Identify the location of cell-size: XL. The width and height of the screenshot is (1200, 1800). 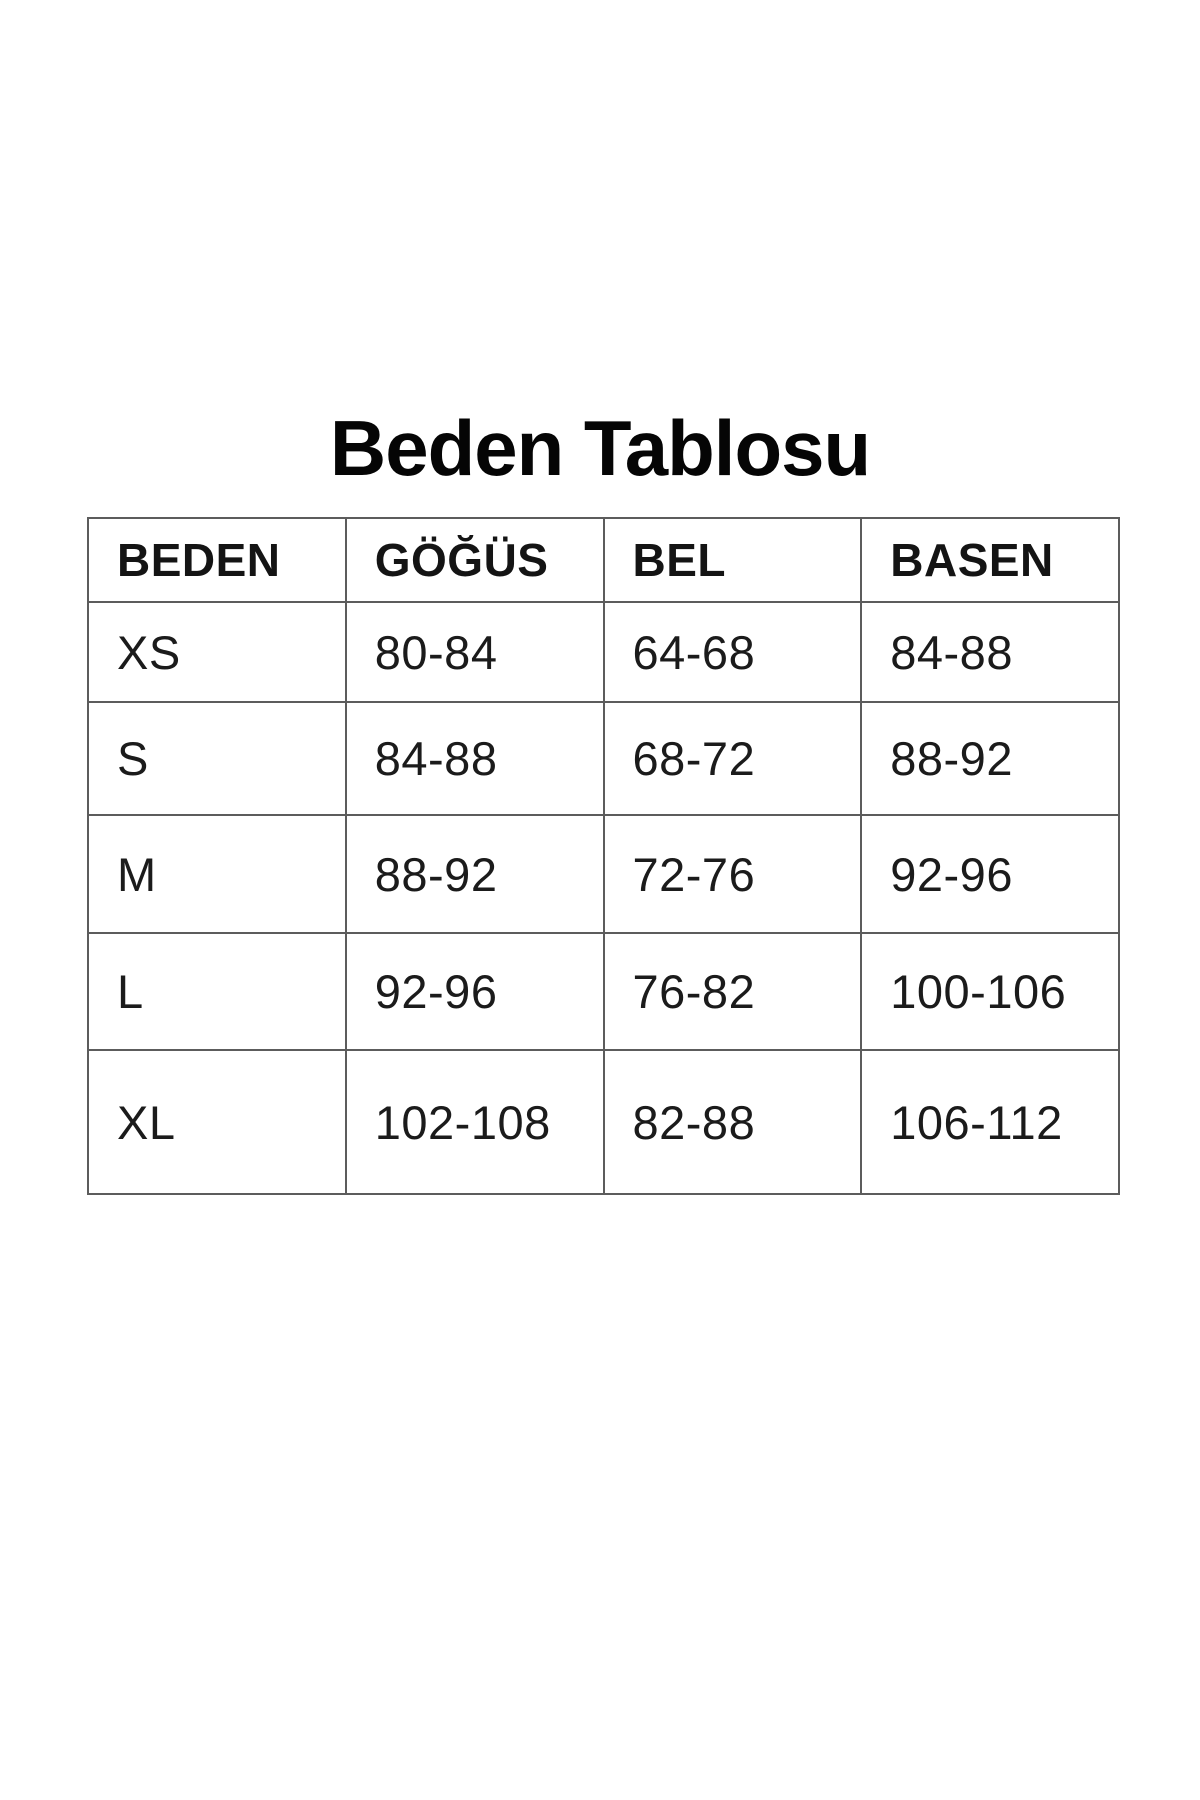
(217, 1122).